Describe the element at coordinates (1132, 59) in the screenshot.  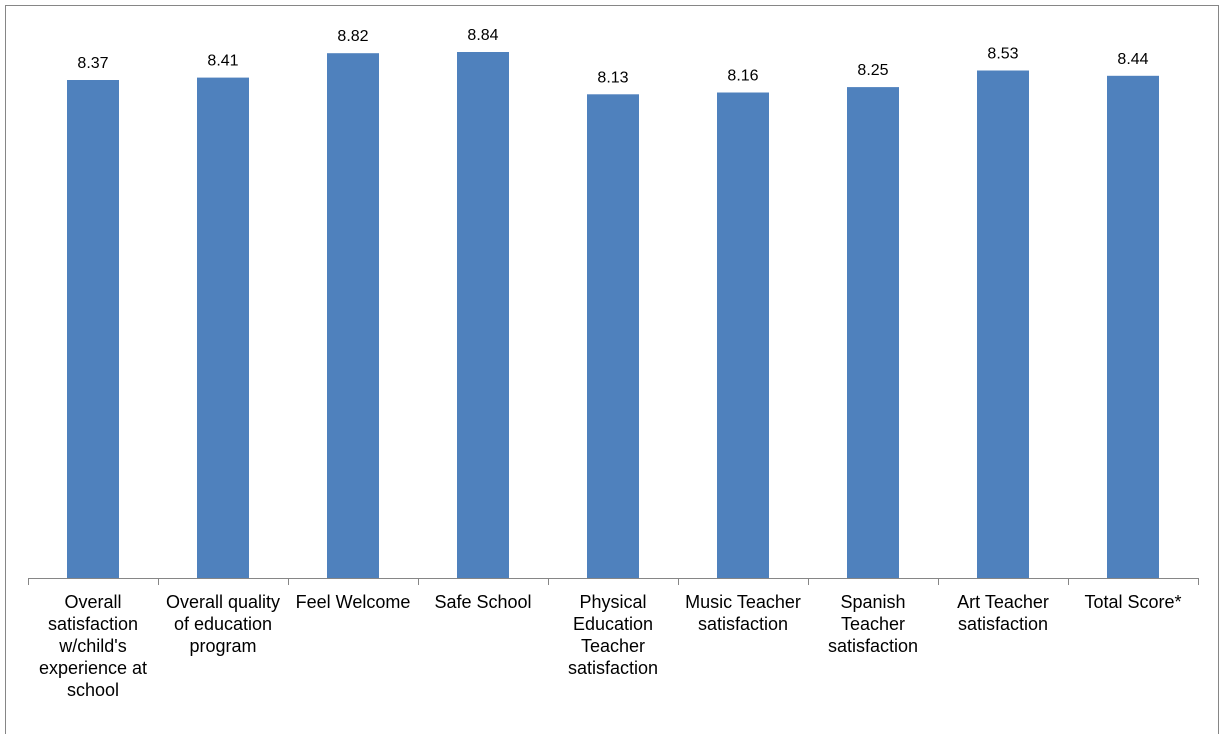
I see `data-label-9: 8.44` at that location.